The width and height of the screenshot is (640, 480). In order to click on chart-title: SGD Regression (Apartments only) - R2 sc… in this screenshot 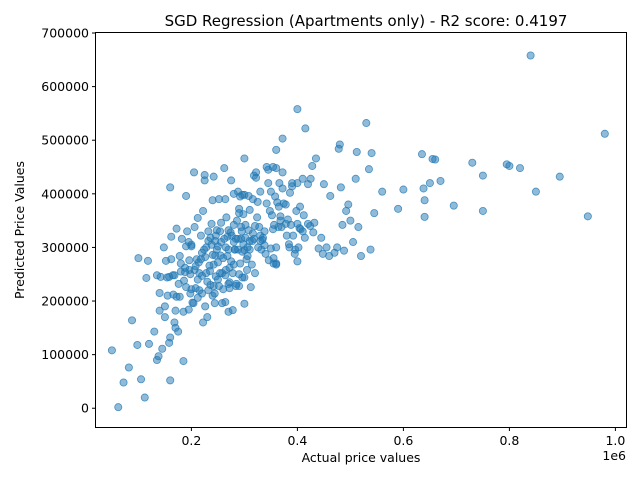, I will do `click(366, 21)`.